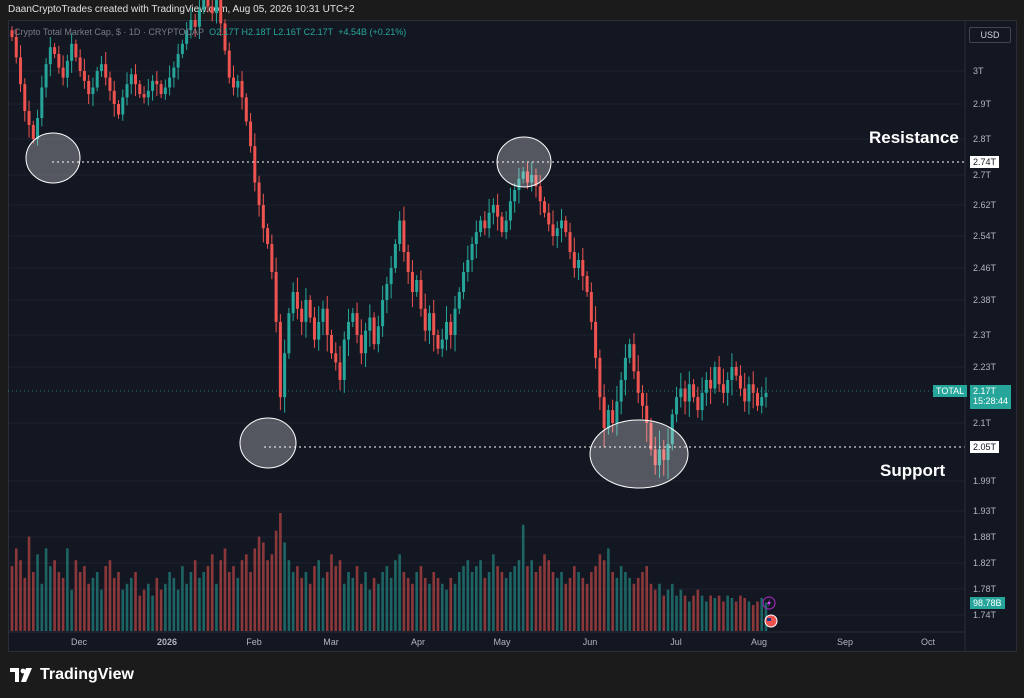  Describe the element at coordinates (982, 175) in the screenshot. I see `y-tick-label: 2.7T` at that location.